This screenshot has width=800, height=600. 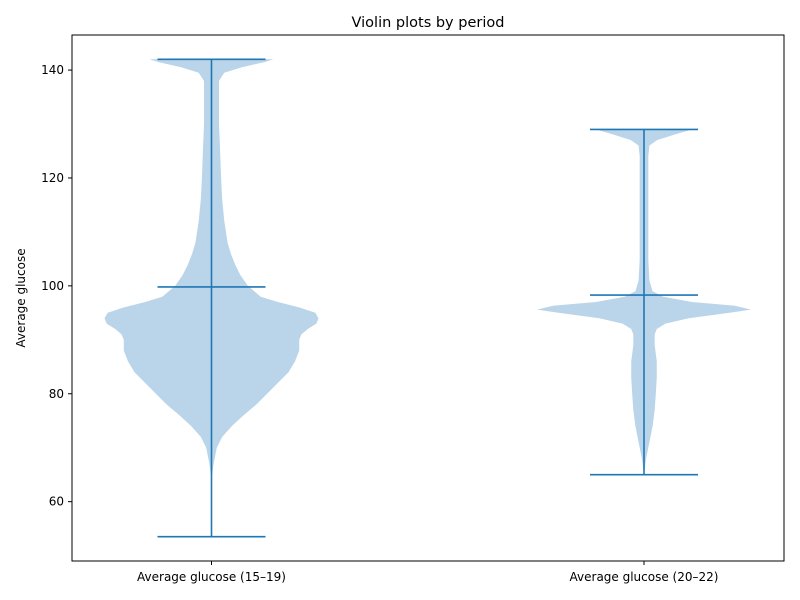 What do you see at coordinates (211, 577) in the screenshot?
I see `x-tick-label-1: Average glucose (15–19)` at bounding box center [211, 577].